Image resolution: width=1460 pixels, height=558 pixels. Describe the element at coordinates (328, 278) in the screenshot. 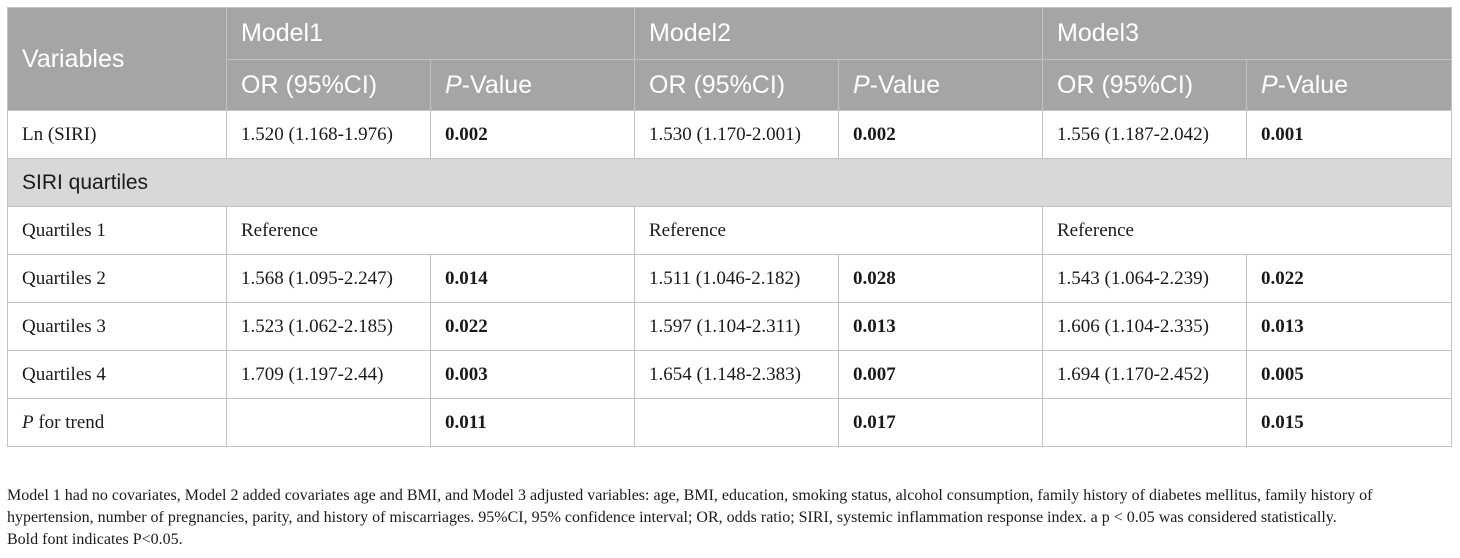

I see `or-cell: 1.568 (1.095-2.247)` at that location.